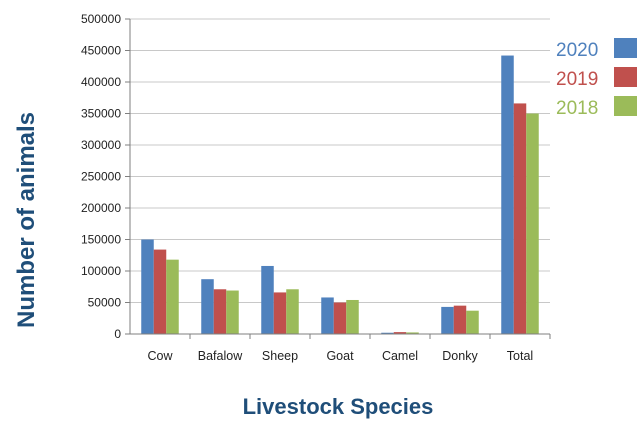 The width and height of the screenshot is (637, 430). Describe the element at coordinates (507, 194) in the screenshot. I see `bar-2020-total` at that location.